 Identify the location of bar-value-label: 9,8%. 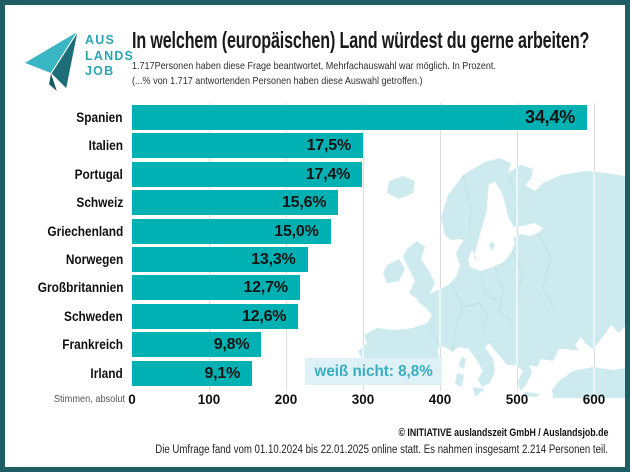
(231, 345).